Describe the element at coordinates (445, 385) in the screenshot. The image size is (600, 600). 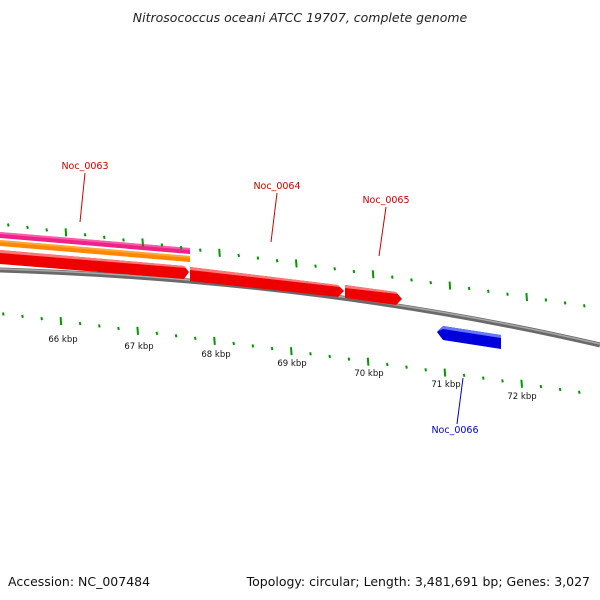
I see `scale-label-71kbp: 71 kbp` at that location.